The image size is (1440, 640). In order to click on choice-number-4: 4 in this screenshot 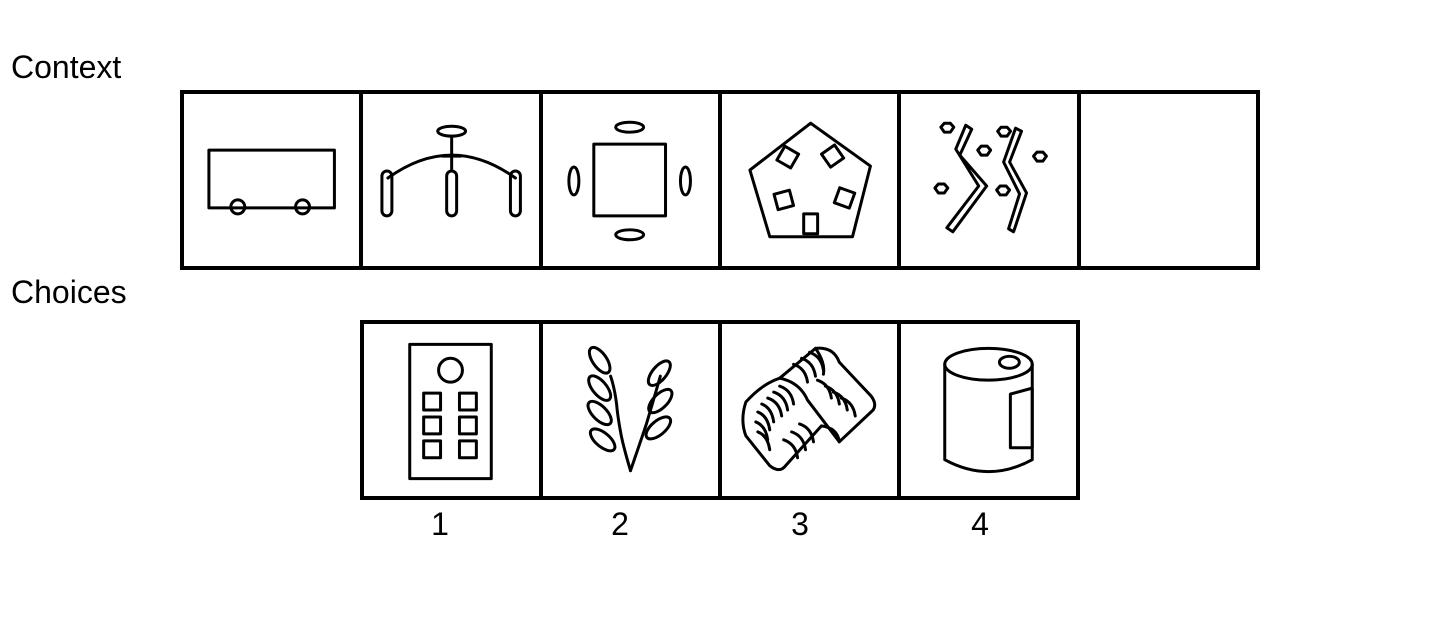, I will do `click(980, 524)`.